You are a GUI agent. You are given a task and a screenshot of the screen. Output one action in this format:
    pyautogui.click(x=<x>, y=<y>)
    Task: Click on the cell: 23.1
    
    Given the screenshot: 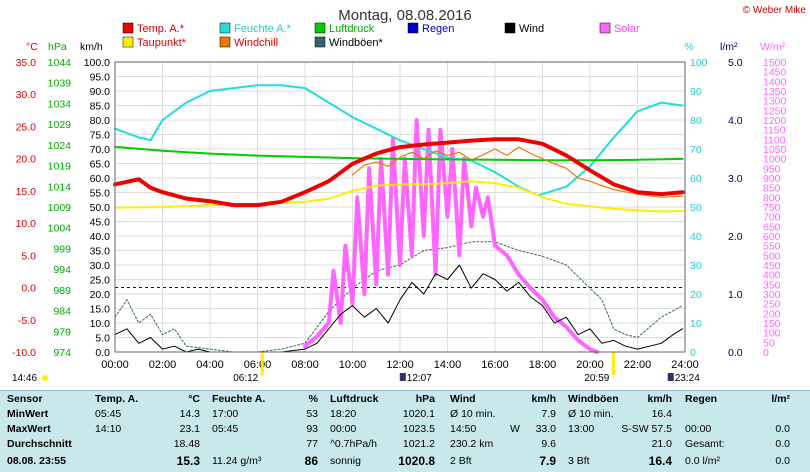 What is the action you would take?
    pyautogui.click(x=189, y=429)
    